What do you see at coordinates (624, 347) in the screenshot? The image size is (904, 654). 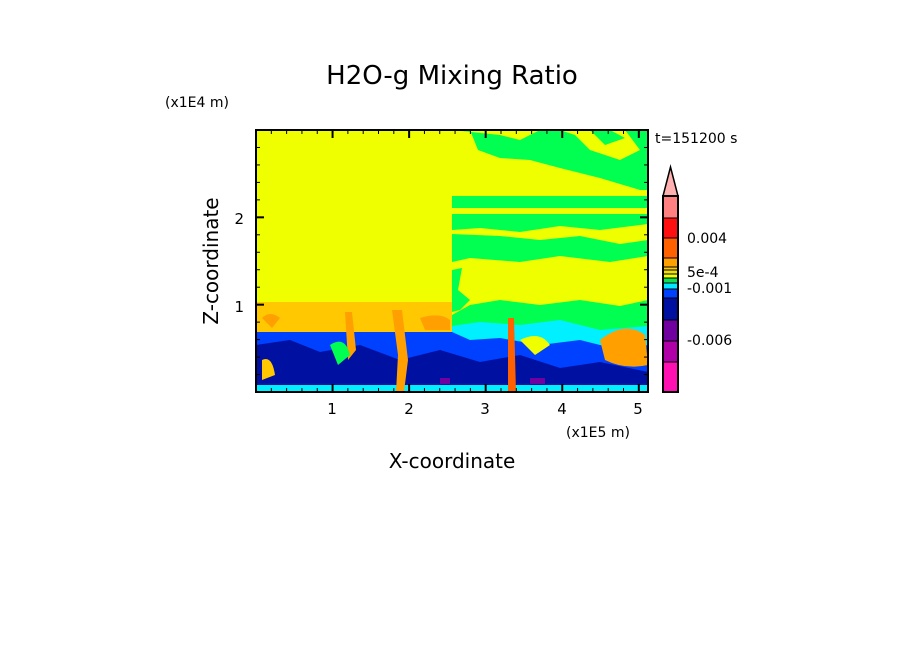 I see `blob-orange` at bounding box center [624, 347].